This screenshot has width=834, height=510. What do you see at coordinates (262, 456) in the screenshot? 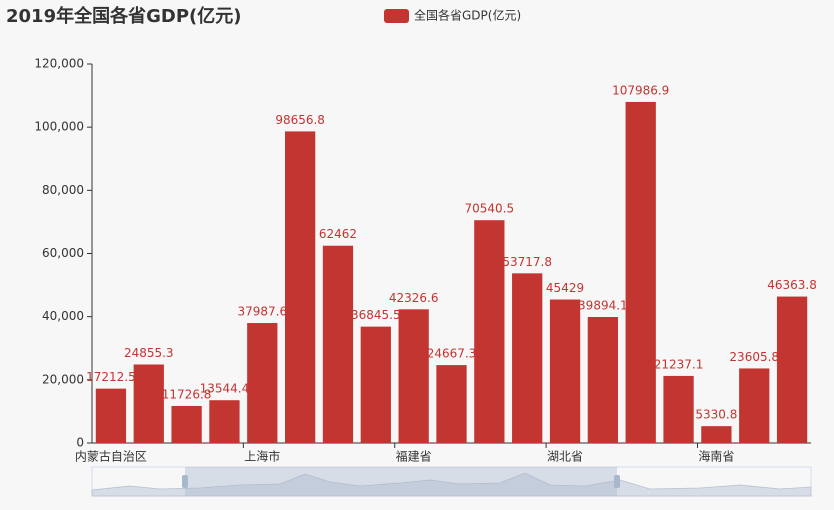
I see `x-tick-label: 上海市` at bounding box center [262, 456].